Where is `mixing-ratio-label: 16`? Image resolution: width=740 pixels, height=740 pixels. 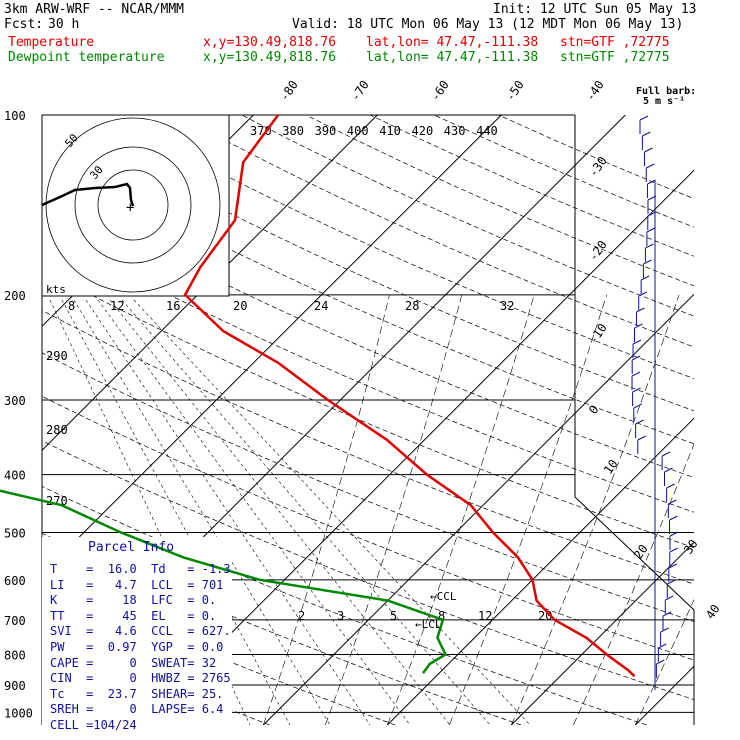 mixing-ratio-label: 16 is located at coordinates (173, 306).